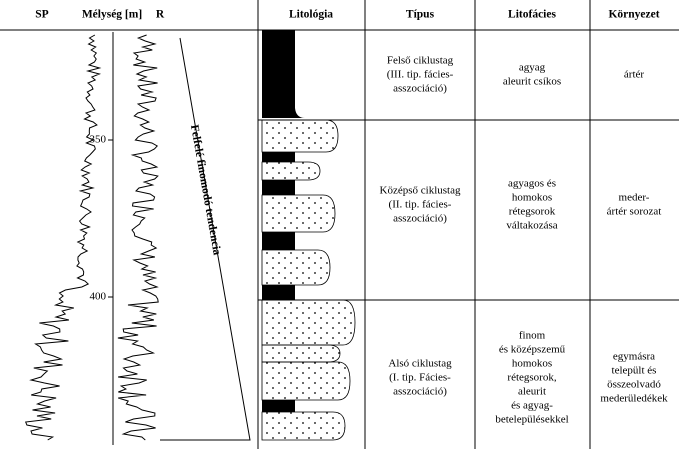 The height and width of the screenshot is (449, 679). What do you see at coordinates (532, 184) in the screenshot?
I see `cell-text: agyagos és` at bounding box center [532, 184].